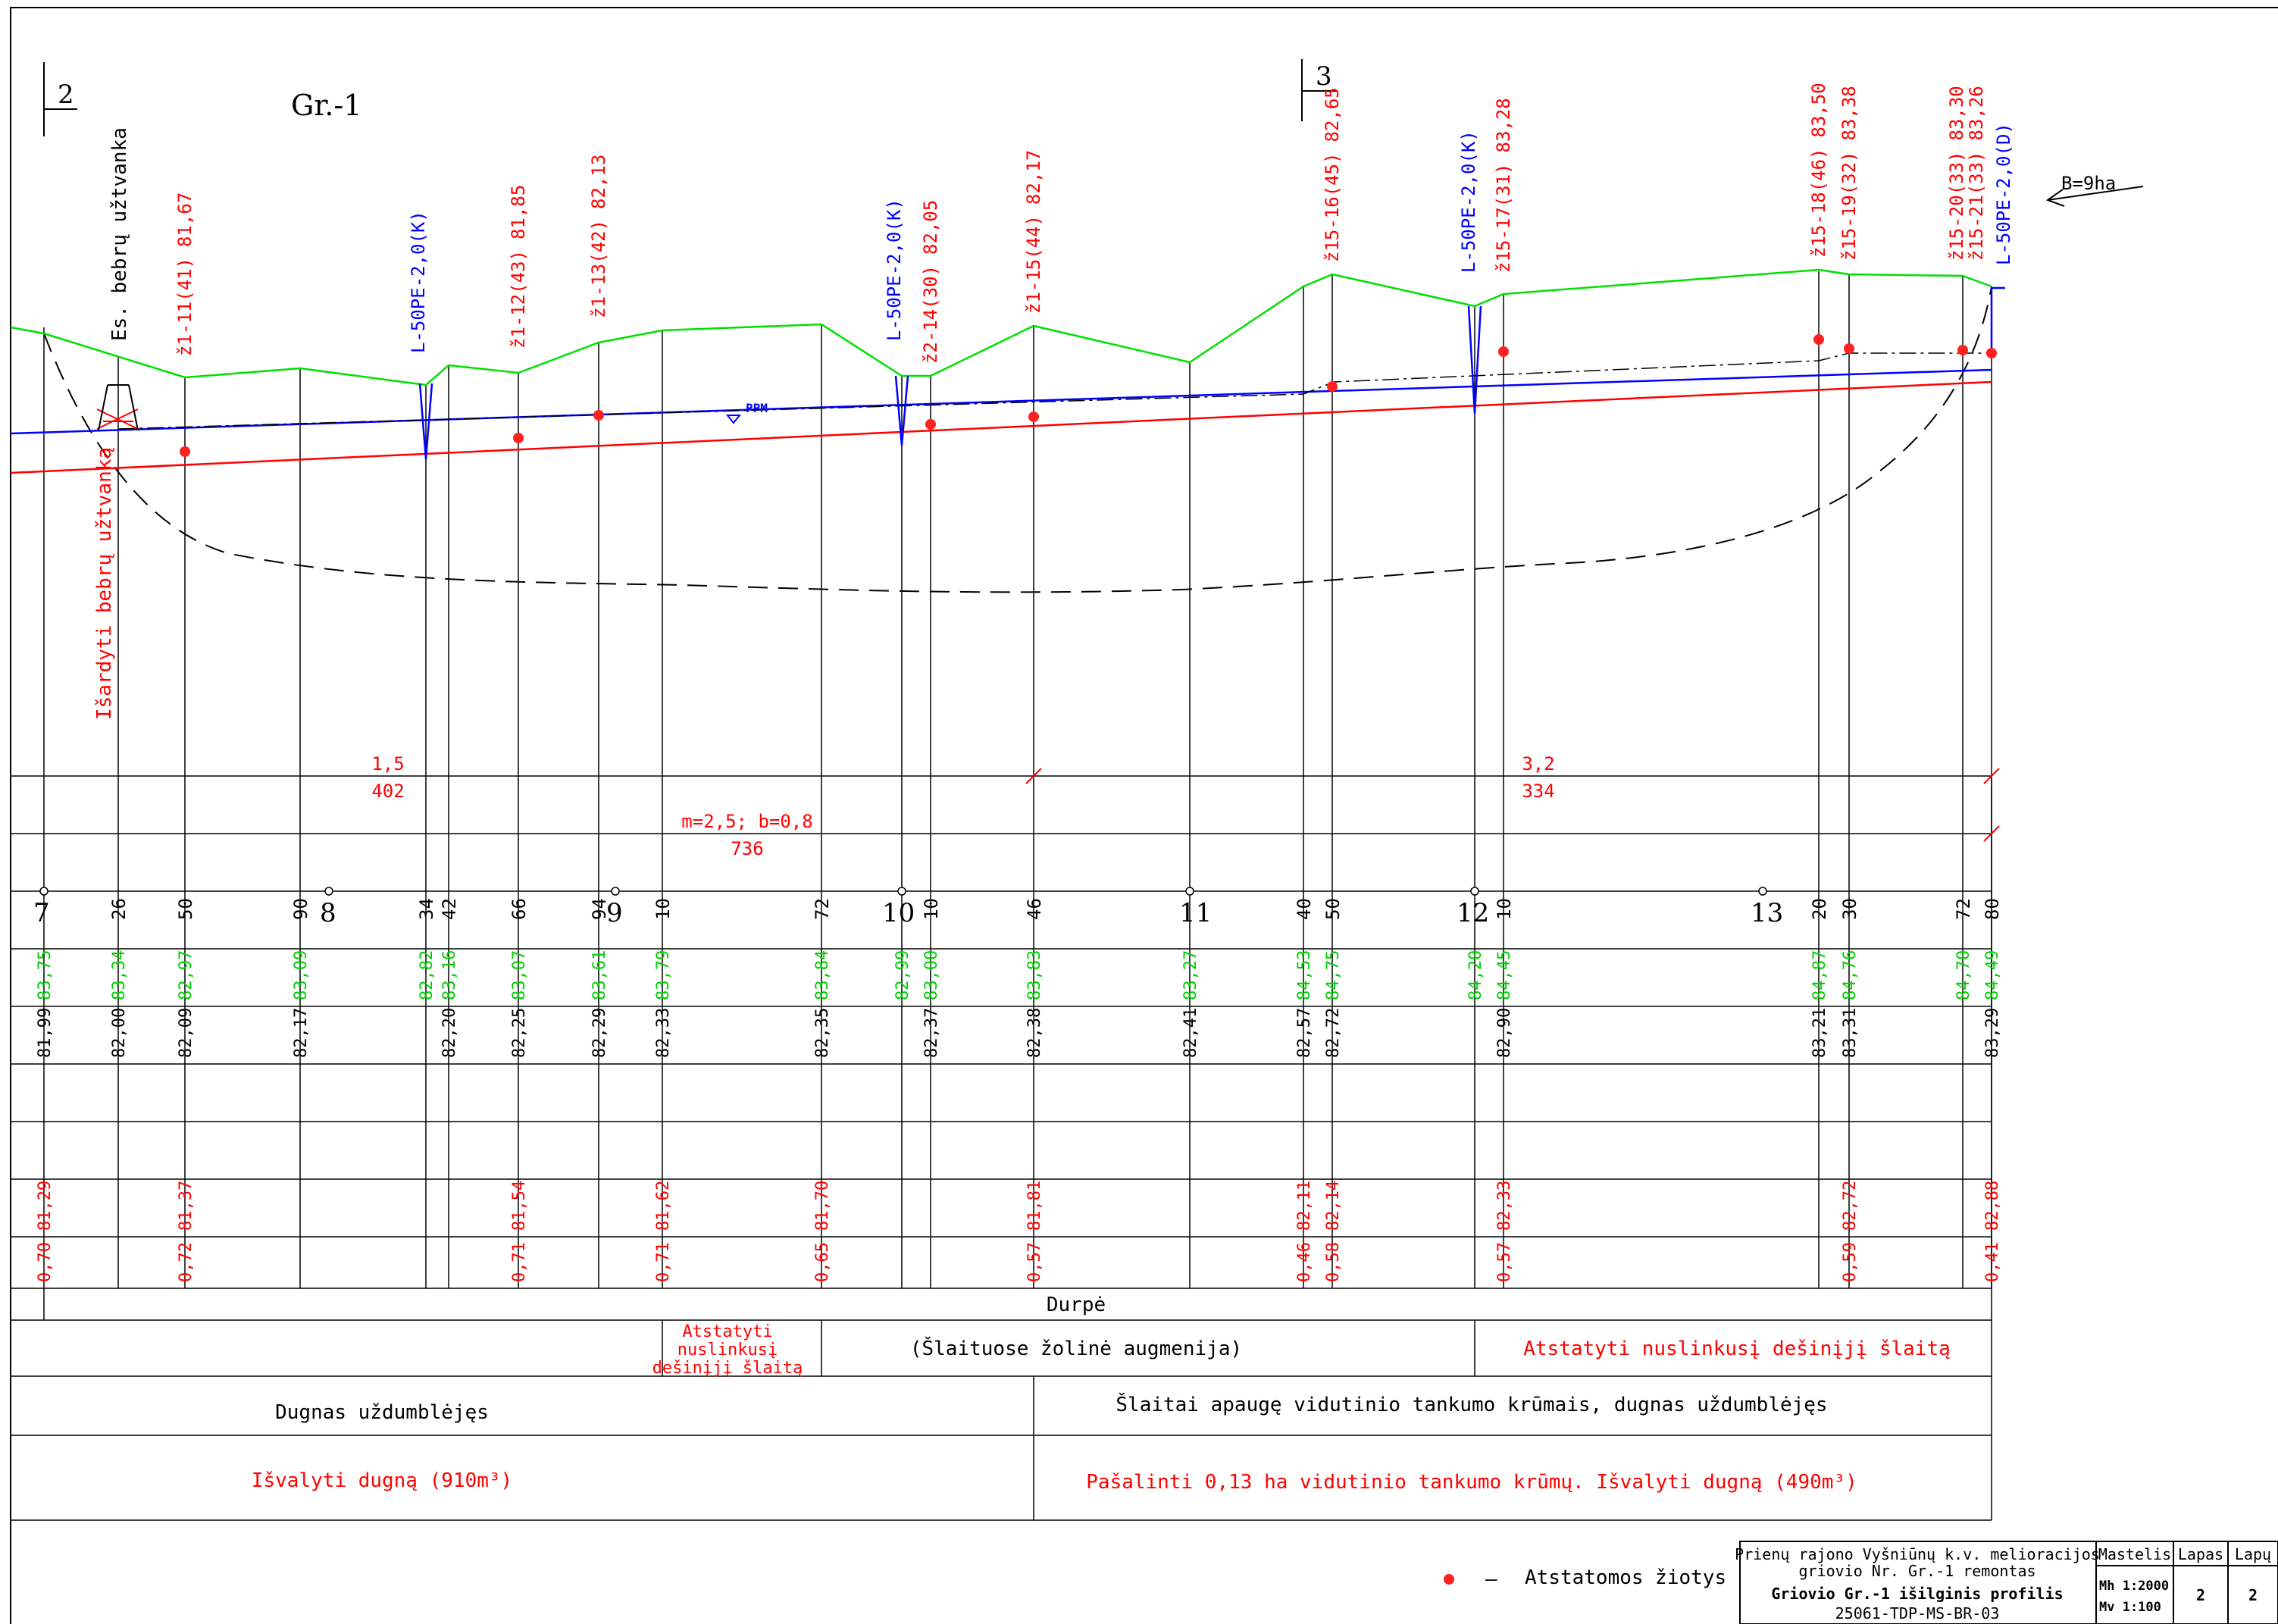 The width and height of the screenshot is (2278, 1624). Describe the element at coordinates (1334, 975) in the screenshot. I see `ground-elev: 84,75` at that location.